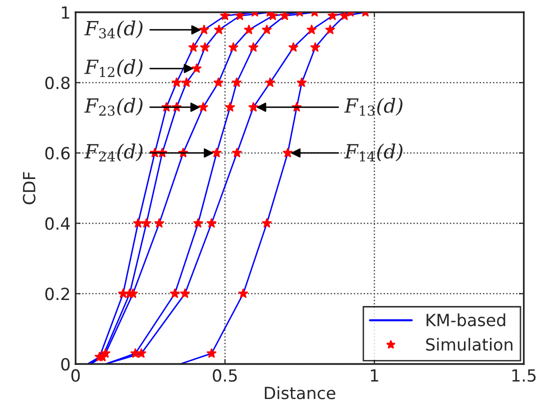 The width and height of the screenshot is (540, 409). What do you see at coordinates (113, 153) in the screenshot?
I see `annotation: F$_{24}$(d)` at bounding box center [113, 153].